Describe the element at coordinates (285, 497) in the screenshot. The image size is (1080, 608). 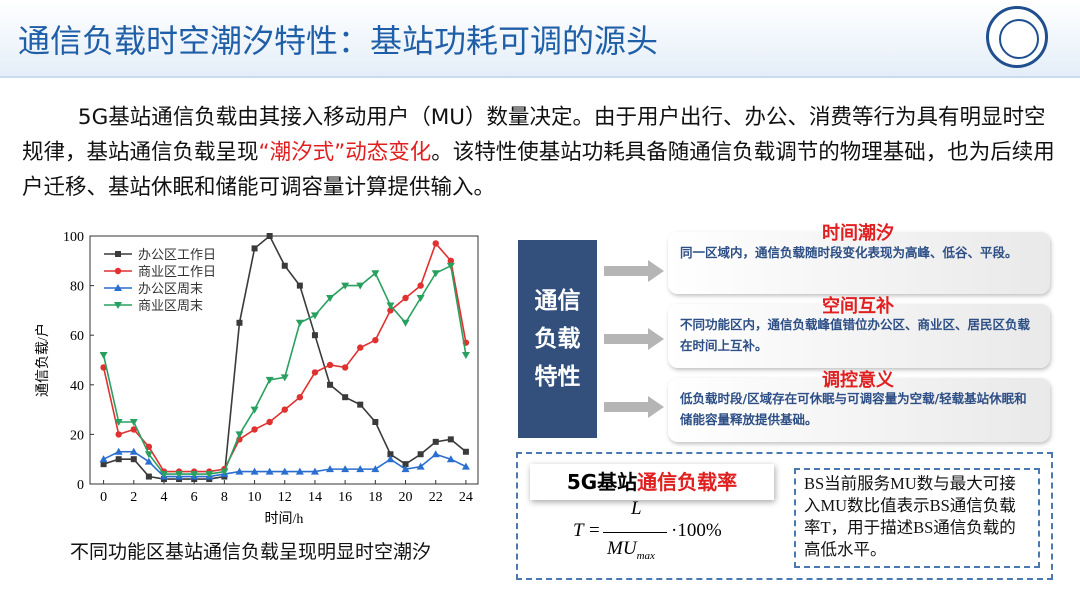
I see `x-tick-label: 12` at that location.